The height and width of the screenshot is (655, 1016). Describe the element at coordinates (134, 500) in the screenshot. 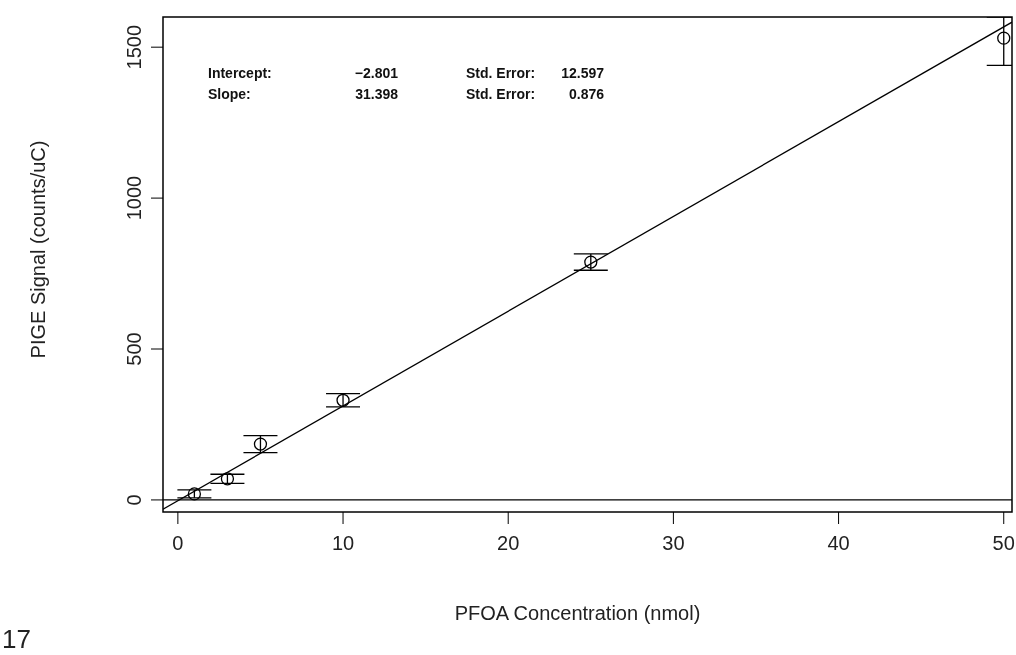

I see `y-tick-label: 0` at that location.